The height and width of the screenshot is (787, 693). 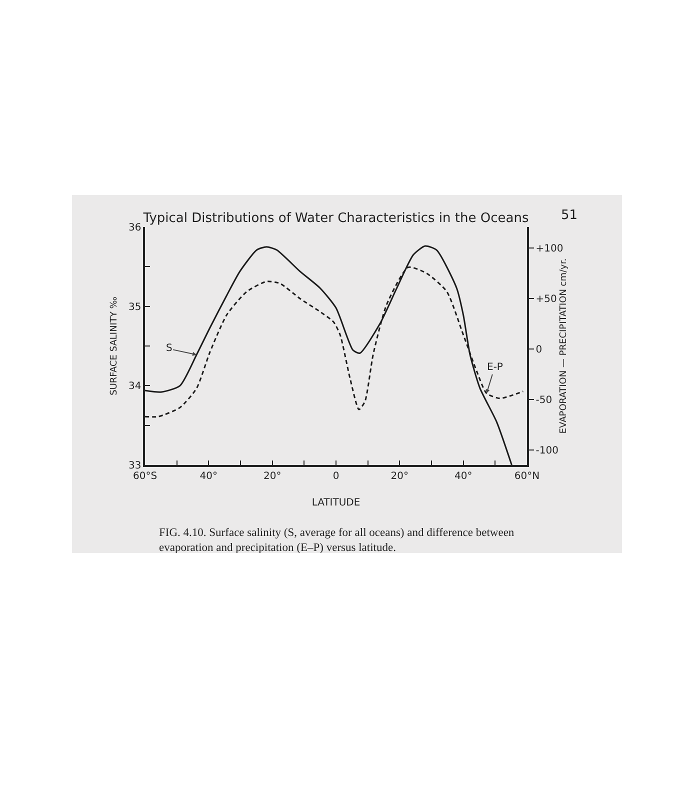 I want to click on y-tick-label: 36, so click(x=135, y=228).